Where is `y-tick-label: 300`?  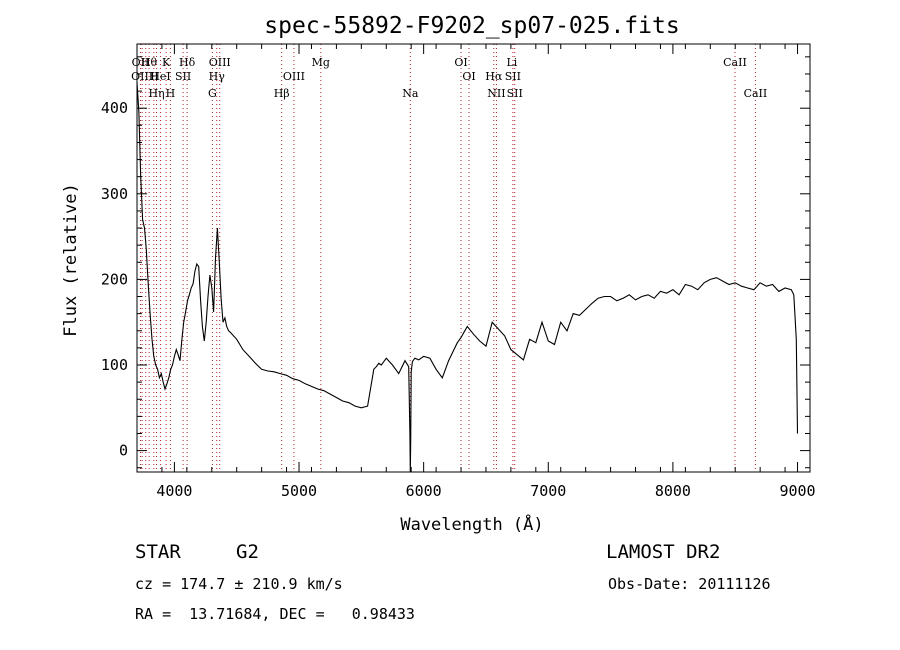
y-tick-label: 300 is located at coordinates (114, 194).